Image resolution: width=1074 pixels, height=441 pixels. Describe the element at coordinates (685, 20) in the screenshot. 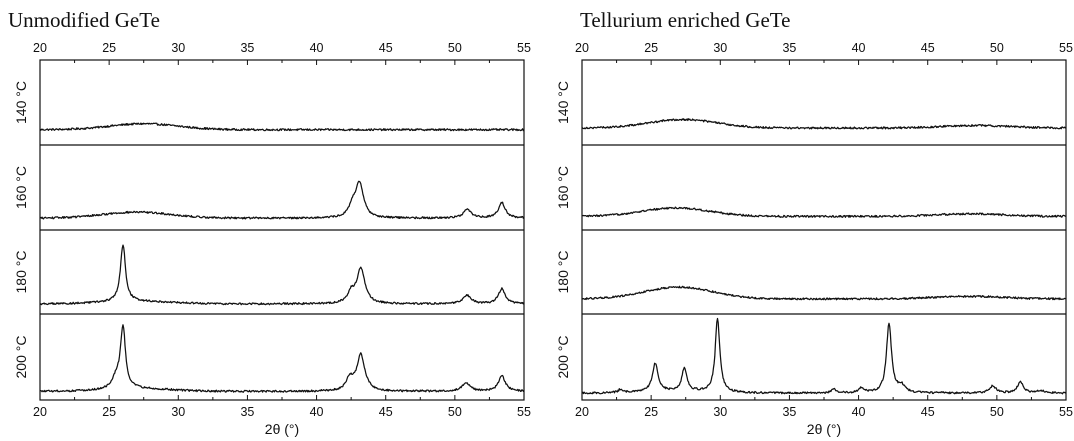

I see `chart-title: Tellurium enriched GeTe` at that location.